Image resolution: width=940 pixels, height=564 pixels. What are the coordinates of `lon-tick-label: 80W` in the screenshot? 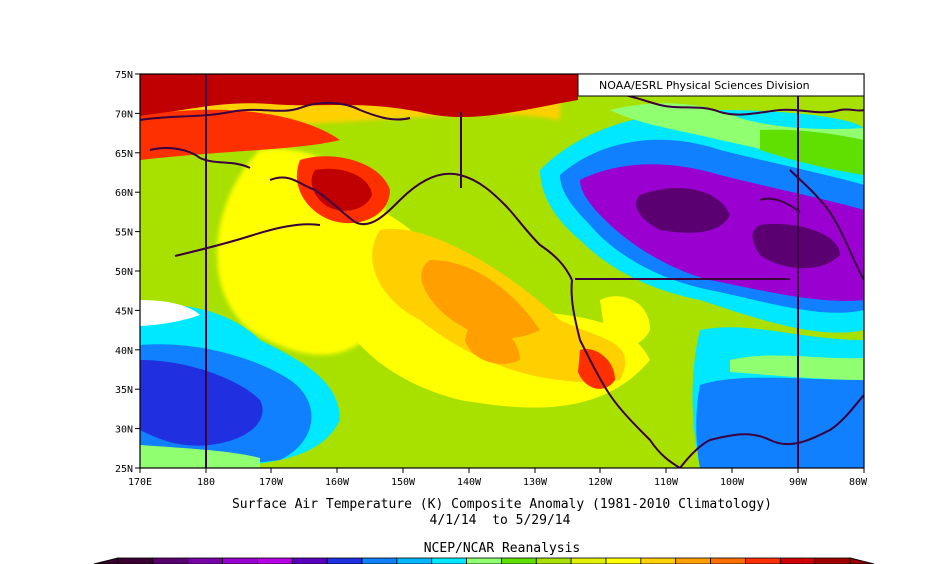 It's located at (858, 482).